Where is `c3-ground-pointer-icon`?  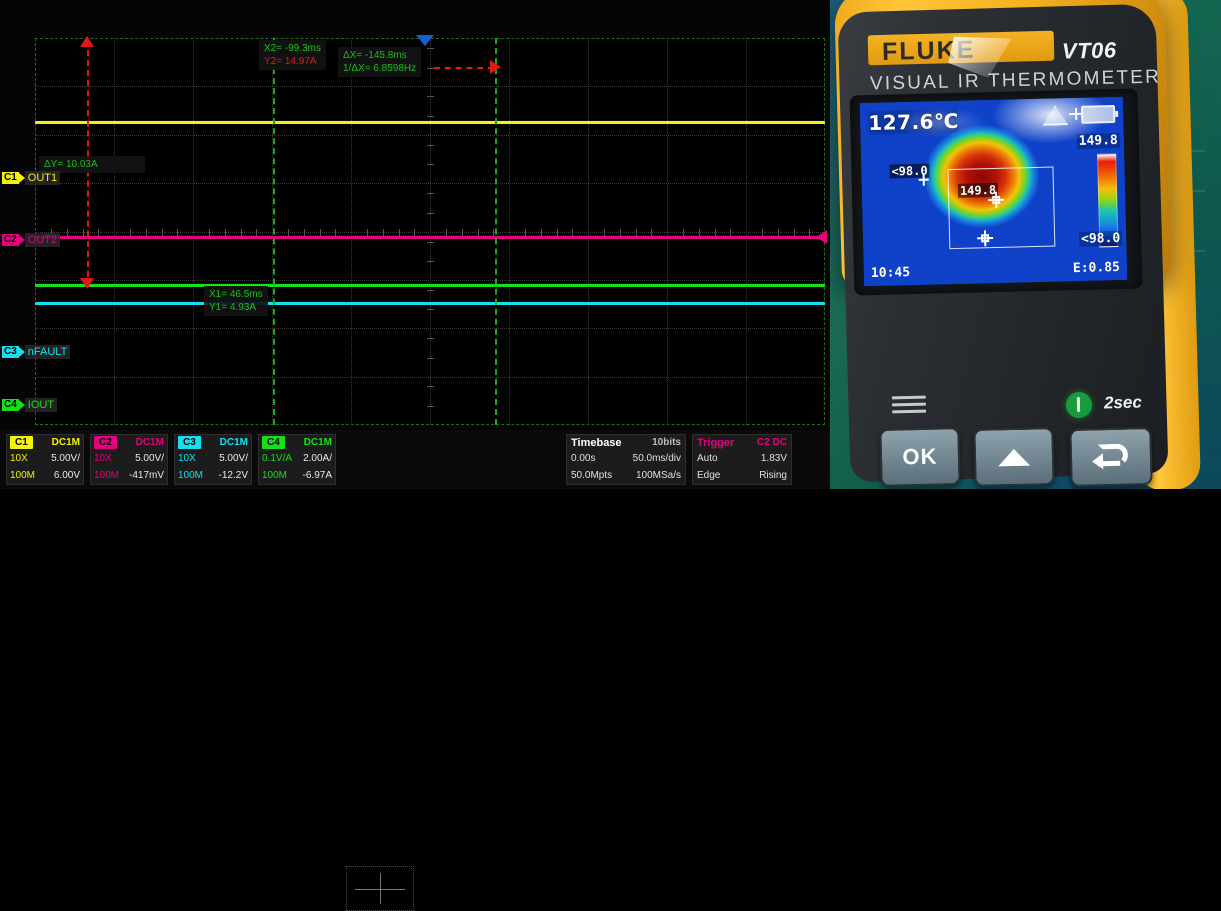
c3-ground-pointer-icon is located at coordinates (21, 352).